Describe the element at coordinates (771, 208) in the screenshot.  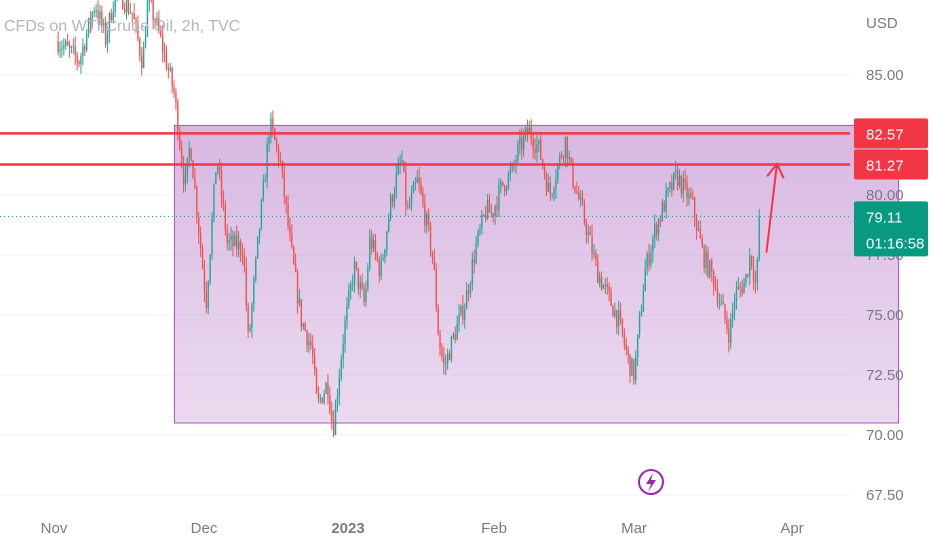
I see `arrow-shaft` at that location.